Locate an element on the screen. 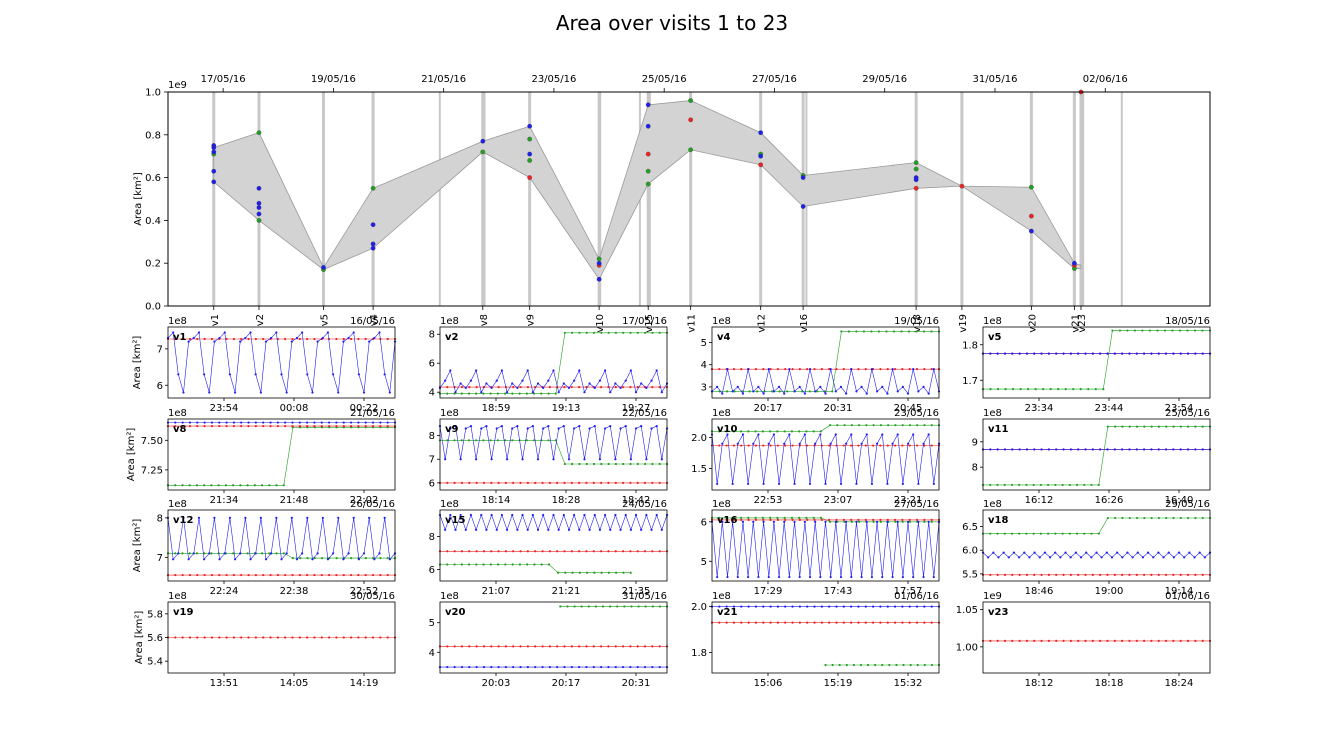 The height and width of the screenshot is (756, 1344). subplot-y-tick-label: 7 is located at coordinates (160, 558).